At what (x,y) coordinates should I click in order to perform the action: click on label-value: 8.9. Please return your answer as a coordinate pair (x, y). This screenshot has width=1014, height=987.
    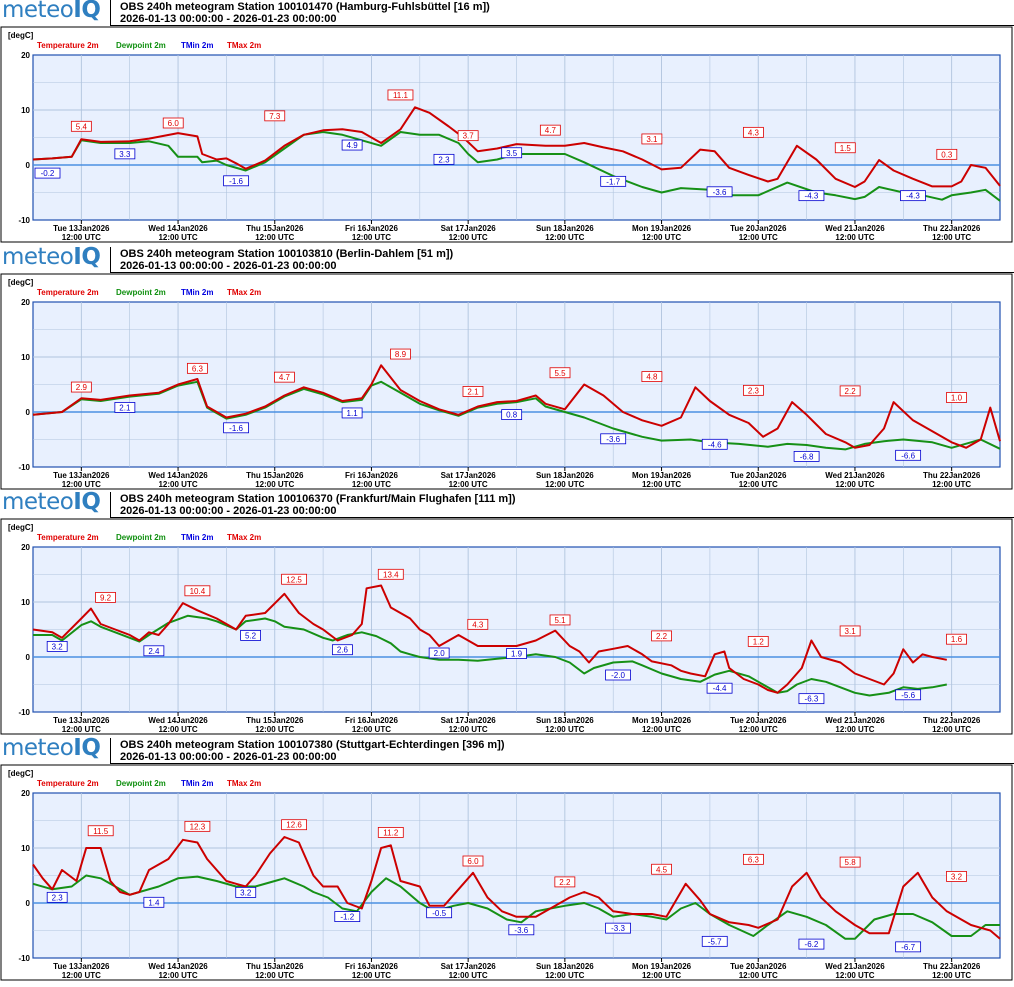
    Looking at the image, I should click on (401, 354).